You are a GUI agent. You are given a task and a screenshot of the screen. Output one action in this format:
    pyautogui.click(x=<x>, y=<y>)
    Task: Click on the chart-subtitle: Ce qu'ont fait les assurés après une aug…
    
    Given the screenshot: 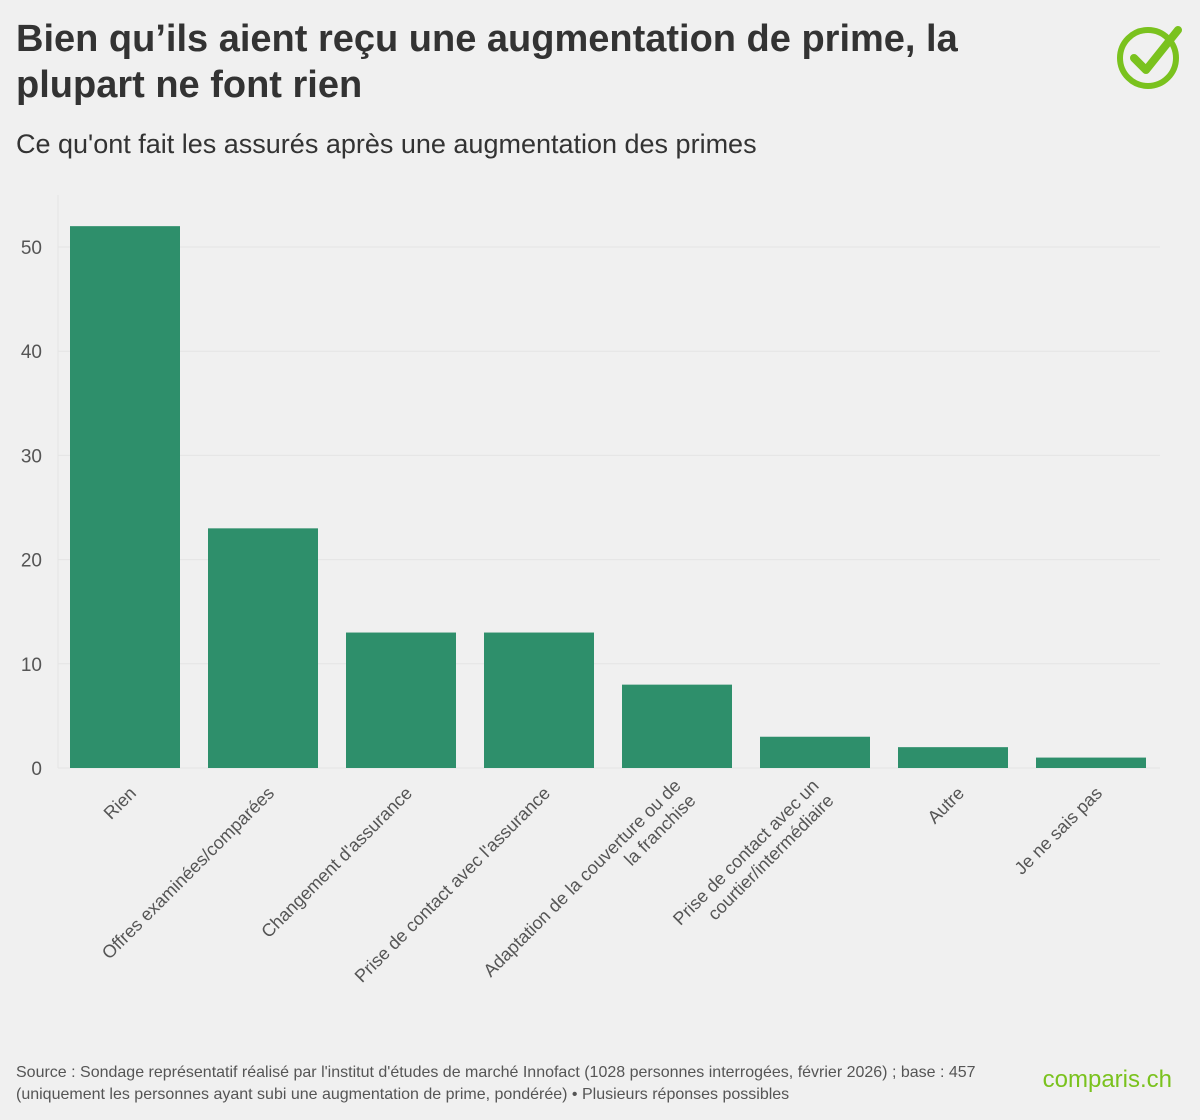 What is the action you would take?
    pyautogui.click(x=386, y=144)
    